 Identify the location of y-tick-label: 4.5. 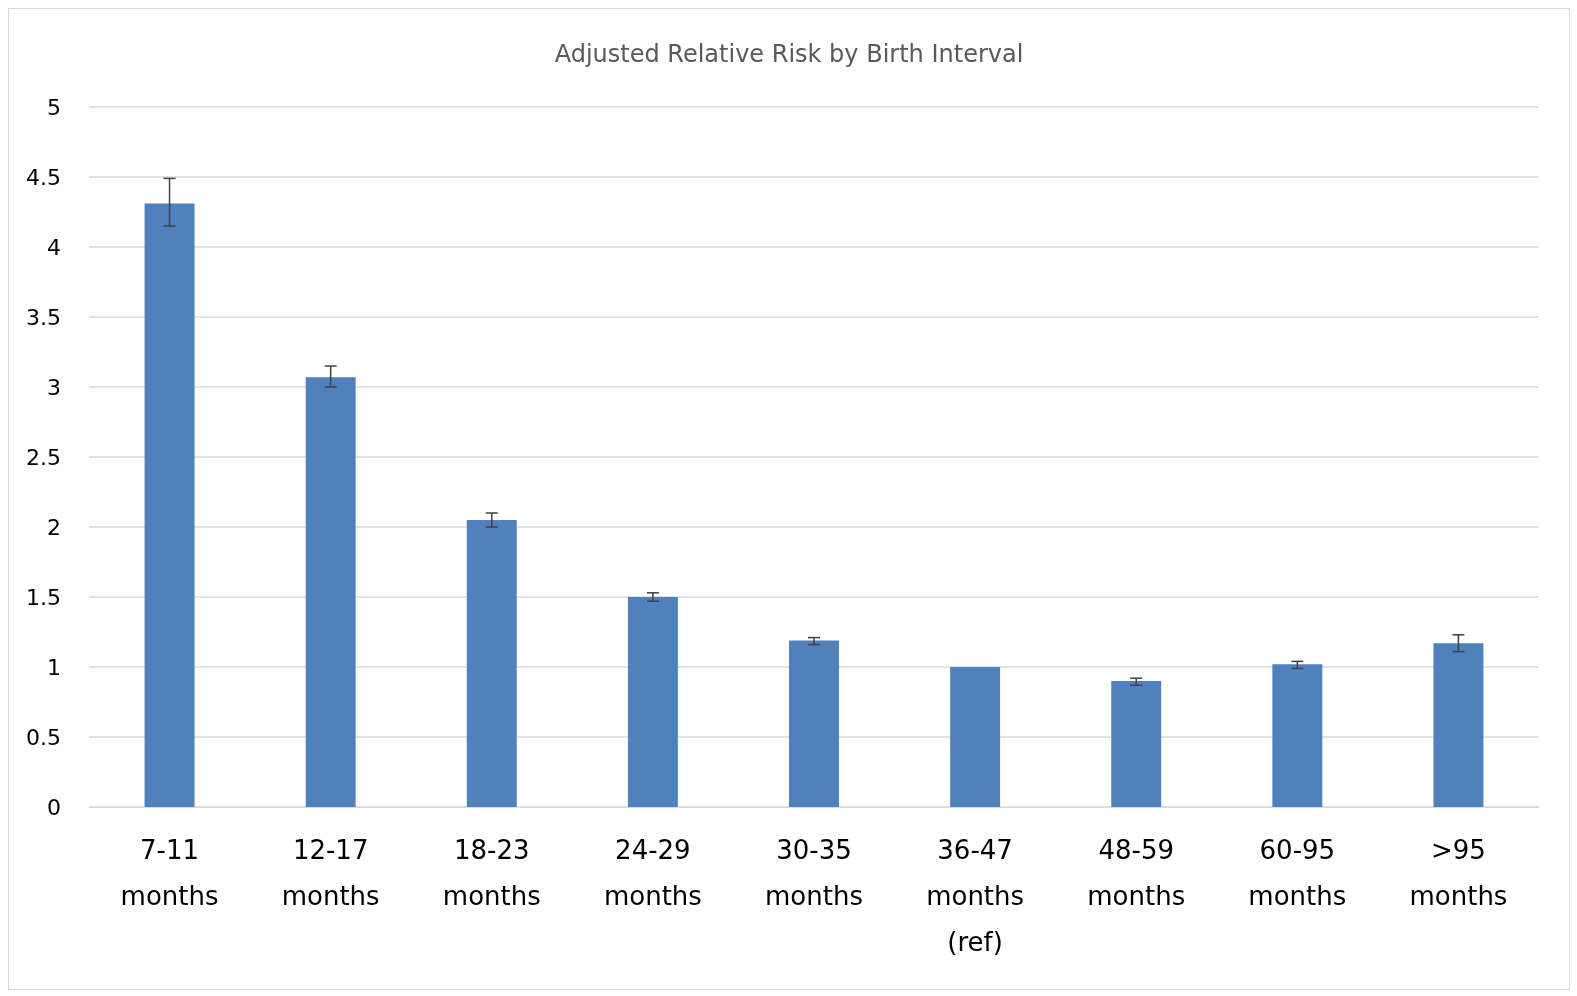
(43, 177).